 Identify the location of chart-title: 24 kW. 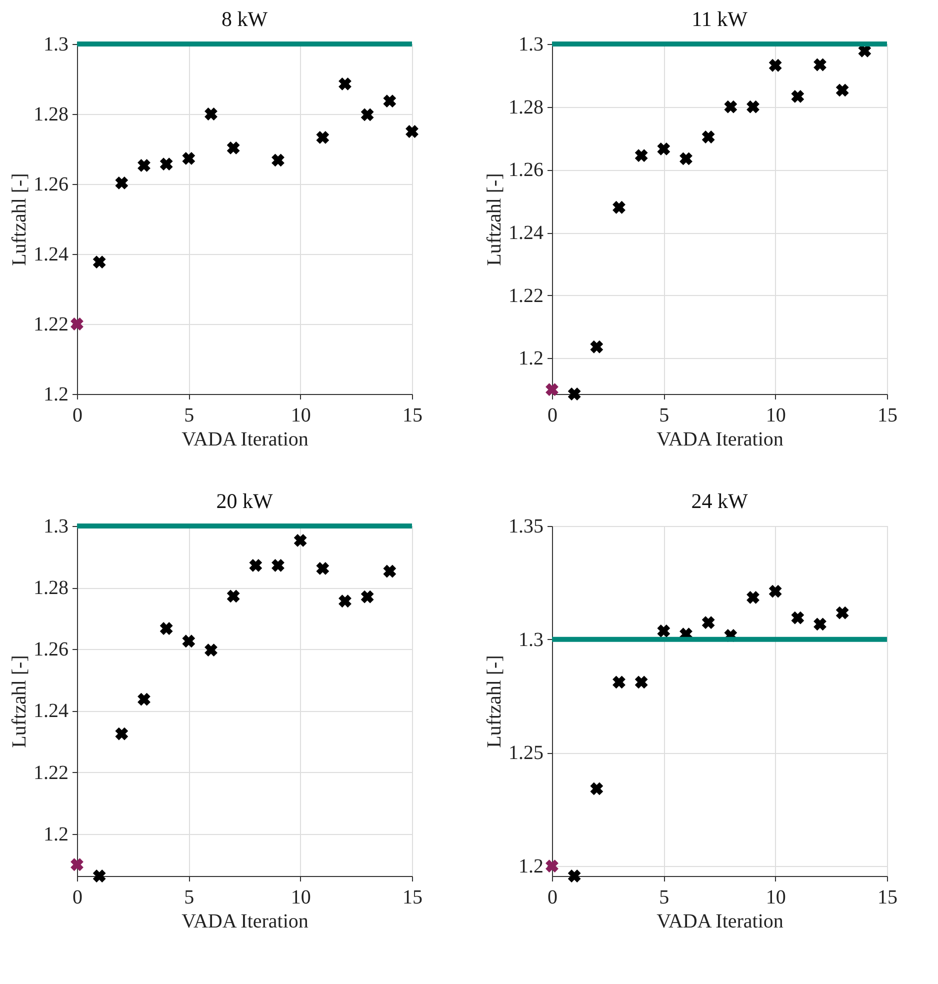
(719, 501).